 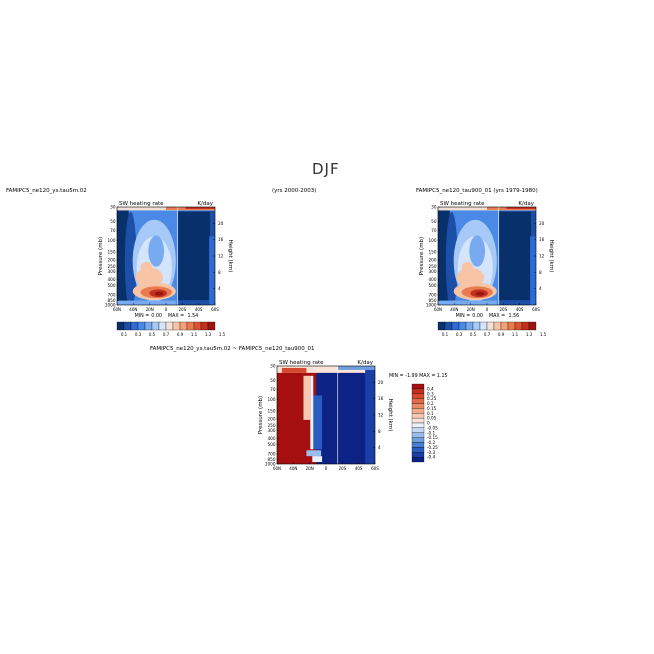 What do you see at coordinates (166, 334) in the screenshot?
I see `colorbar-label: 0.7` at bounding box center [166, 334].